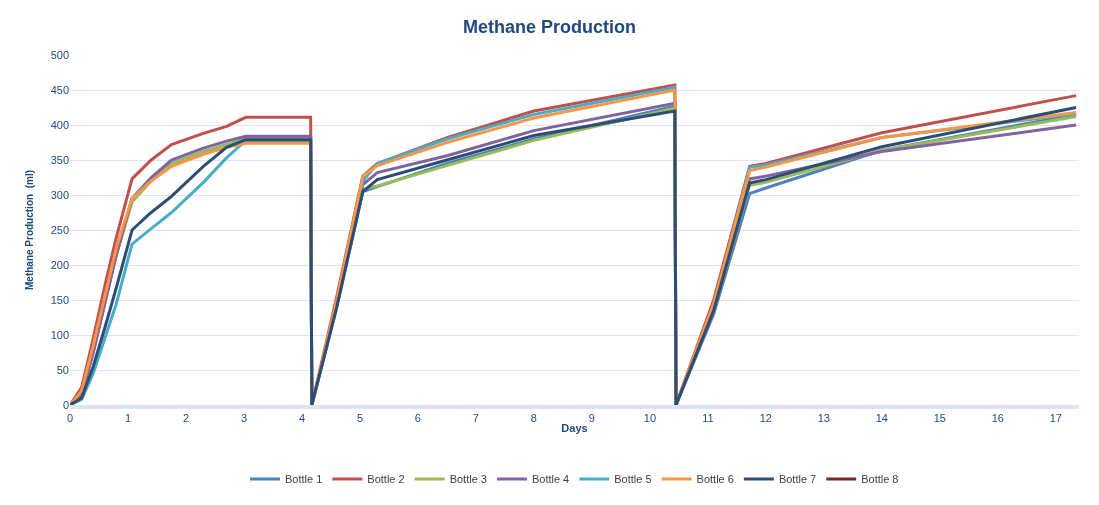  I want to click on x-tick-label: 1, so click(128, 418).